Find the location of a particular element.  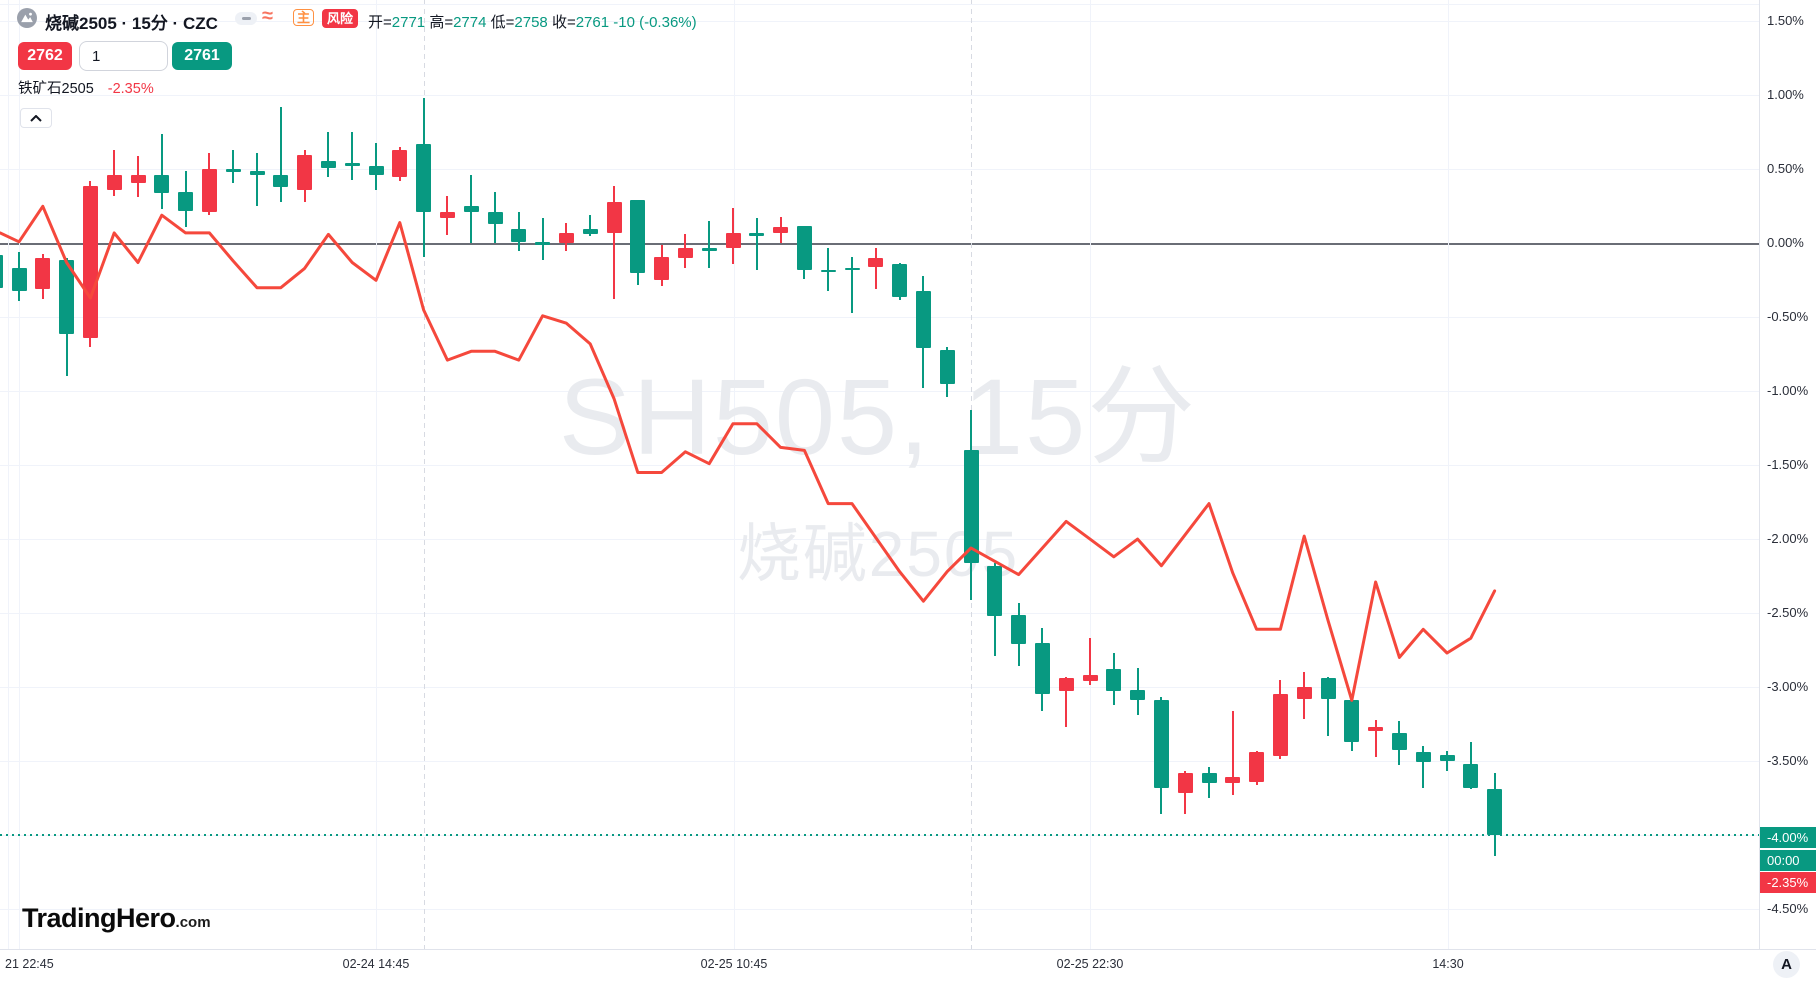

low-label: 低= is located at coordinates (502, 22).